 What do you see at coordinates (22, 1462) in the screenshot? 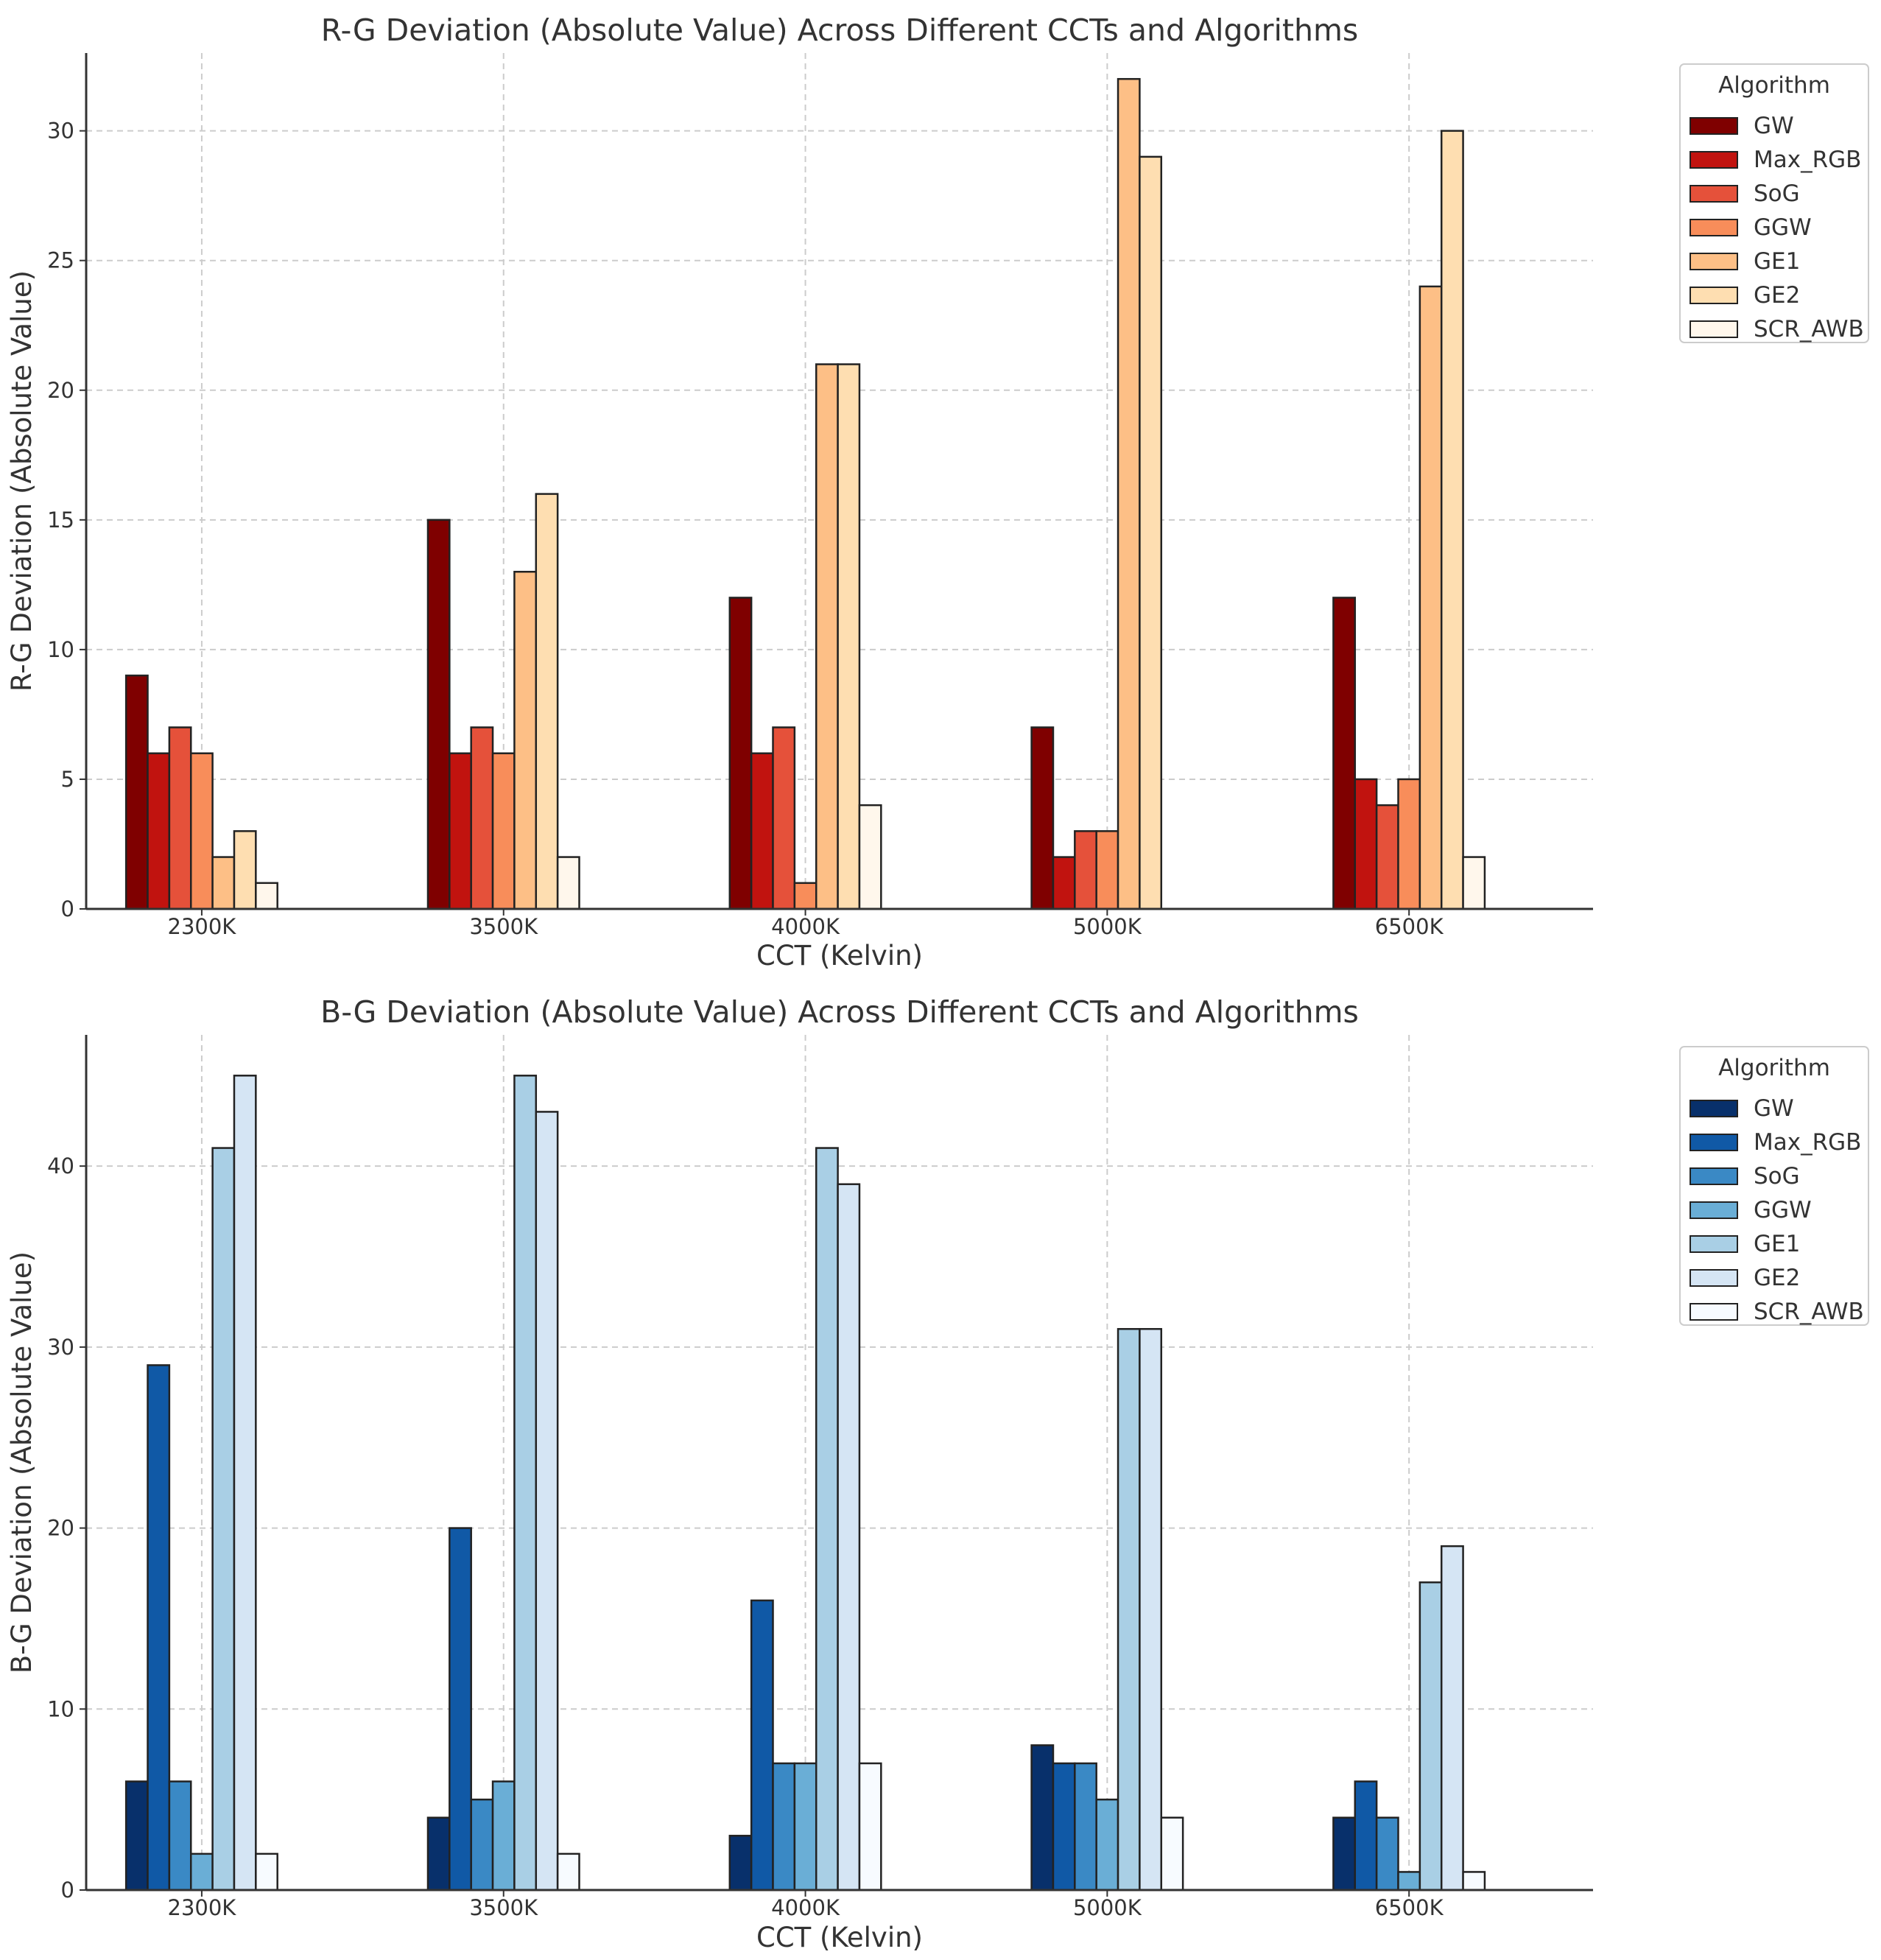
I see `y-axis-label: B-G Deviation (Absolute Value)` at bounding box center [22, 1462].